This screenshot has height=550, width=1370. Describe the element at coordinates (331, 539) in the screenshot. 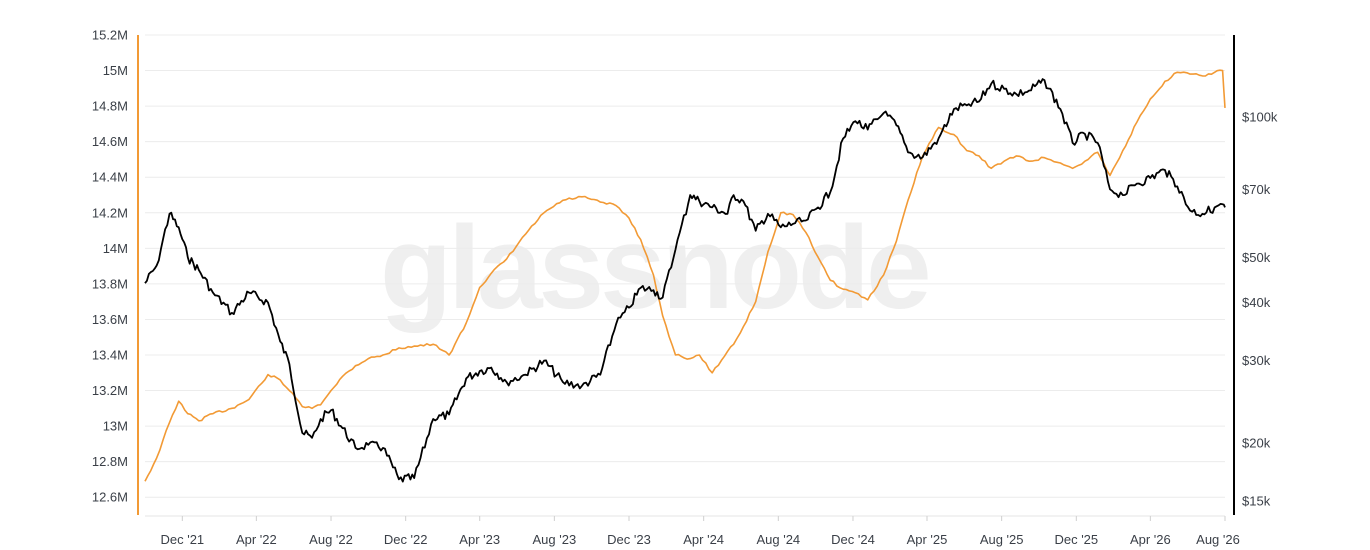

I see `x-tick-aug-22: Aug '22` at that location.